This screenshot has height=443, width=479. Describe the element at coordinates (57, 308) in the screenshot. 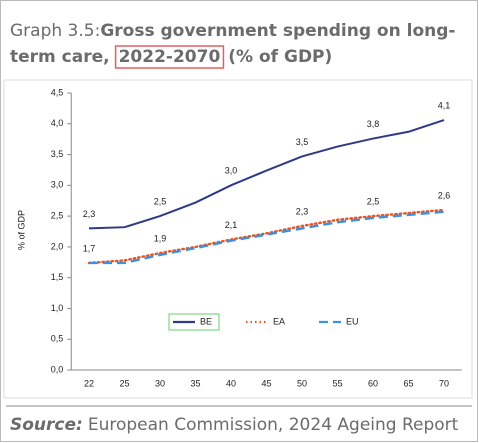

I see `y-tick-label: 1,0` at that location.